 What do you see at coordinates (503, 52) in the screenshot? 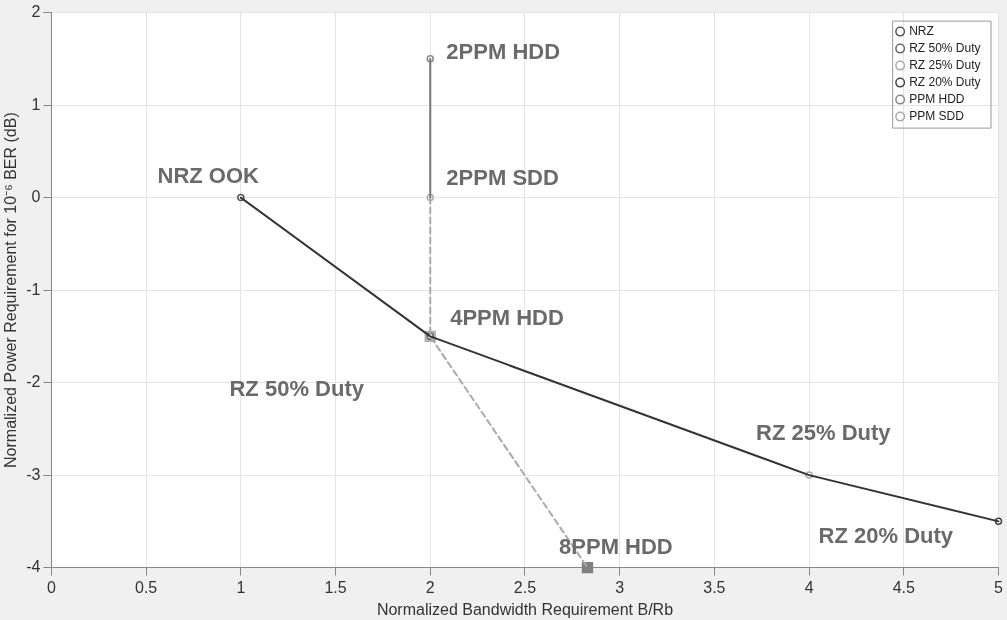
I see `annotation: 2PPM HDD` at bounding box center [503, 52].